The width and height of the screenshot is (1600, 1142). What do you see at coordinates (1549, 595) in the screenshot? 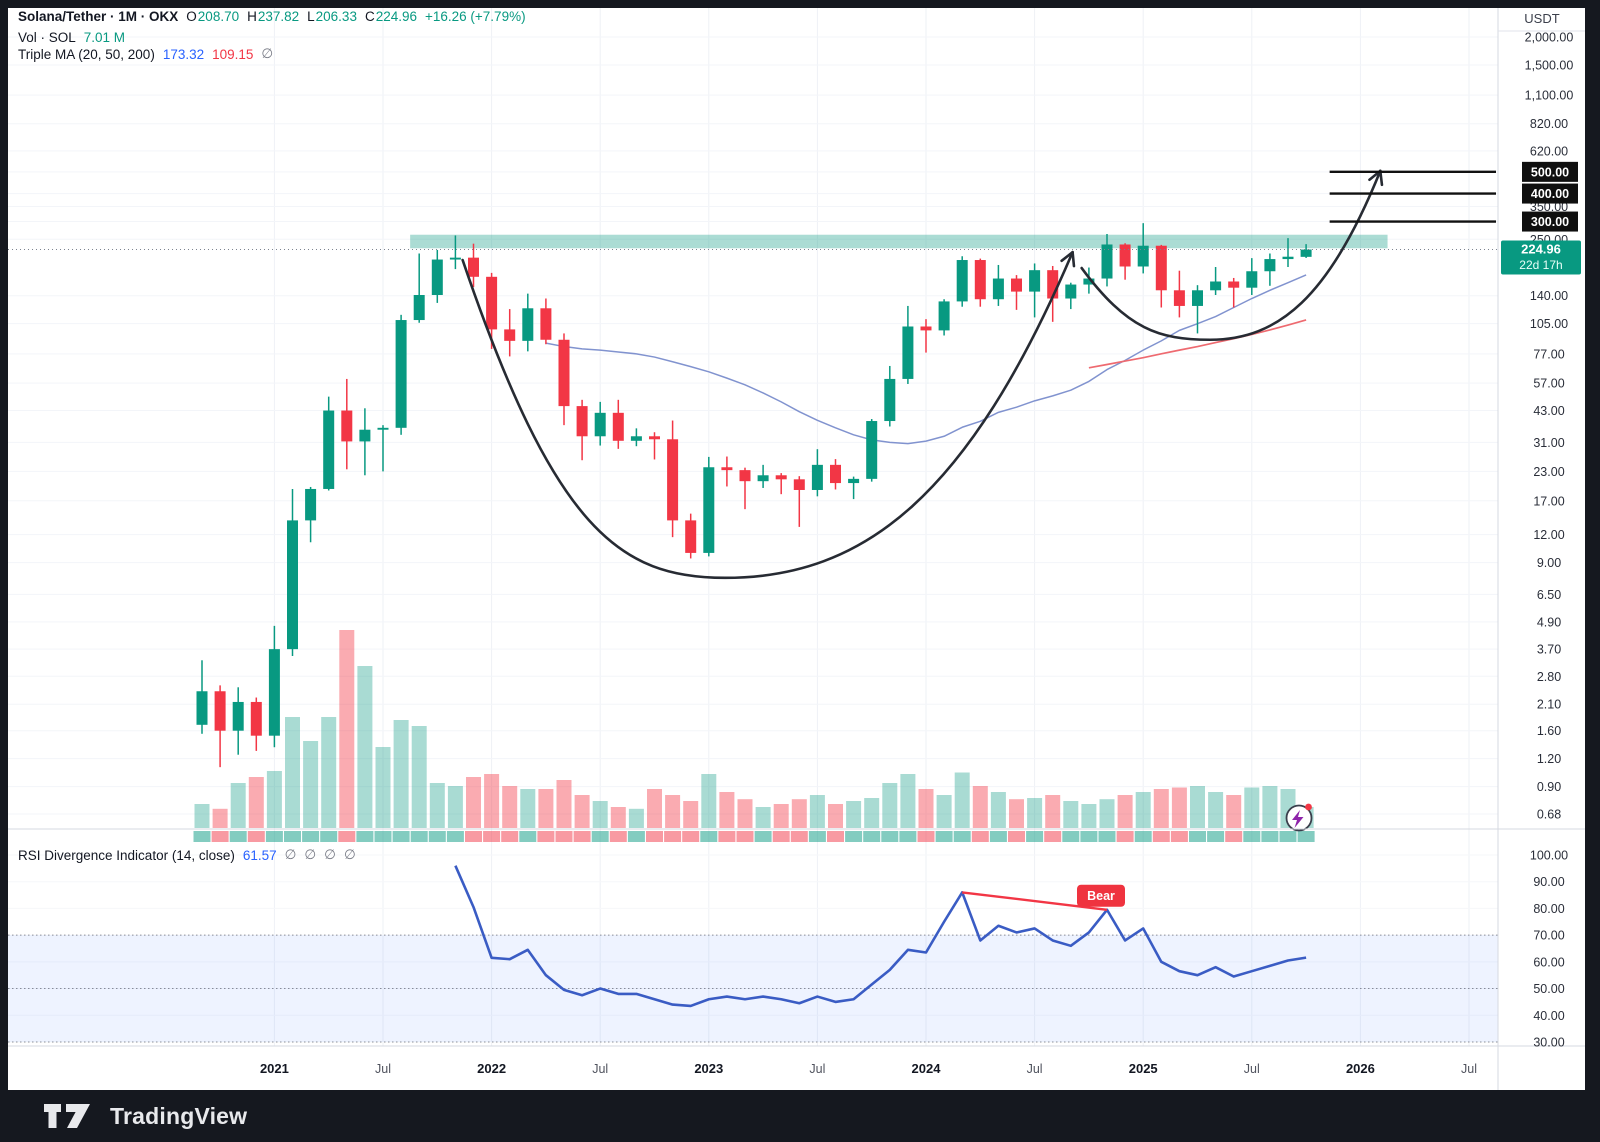
I see `price-tick-label: 6.50` at bounding box center [1549, 595].